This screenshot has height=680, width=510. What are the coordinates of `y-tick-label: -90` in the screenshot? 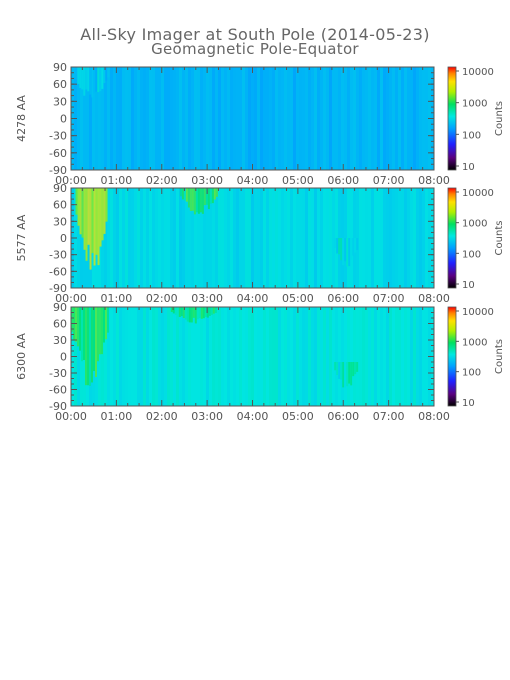 It's located at (58, 288).